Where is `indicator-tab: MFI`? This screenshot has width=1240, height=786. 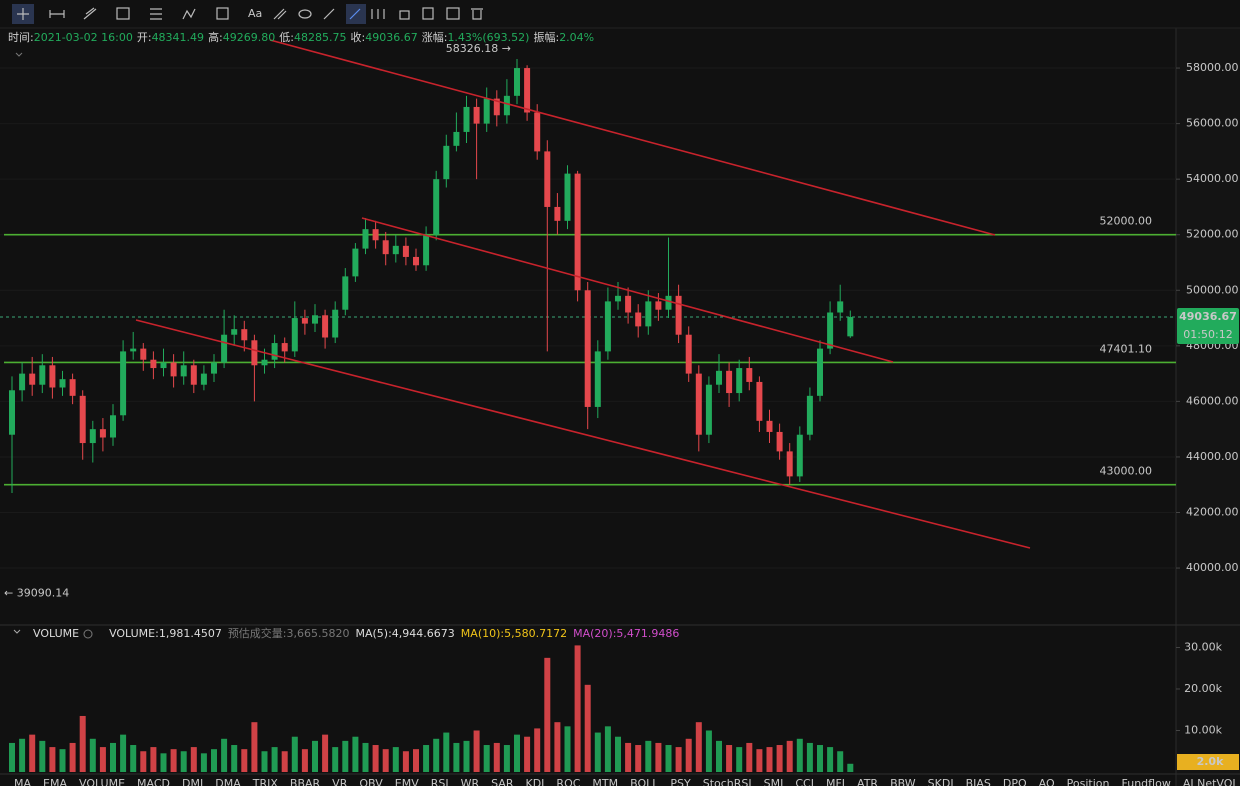
indicator-tab: MFI is located at coordinates (835, 781).